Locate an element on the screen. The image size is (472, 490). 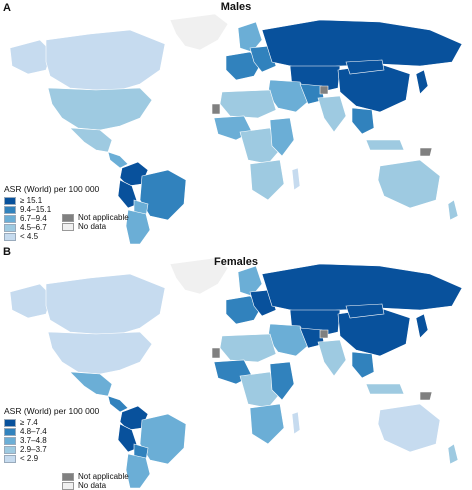
legend-label: 2.9–3.7 is located at coordinates (33, 449).